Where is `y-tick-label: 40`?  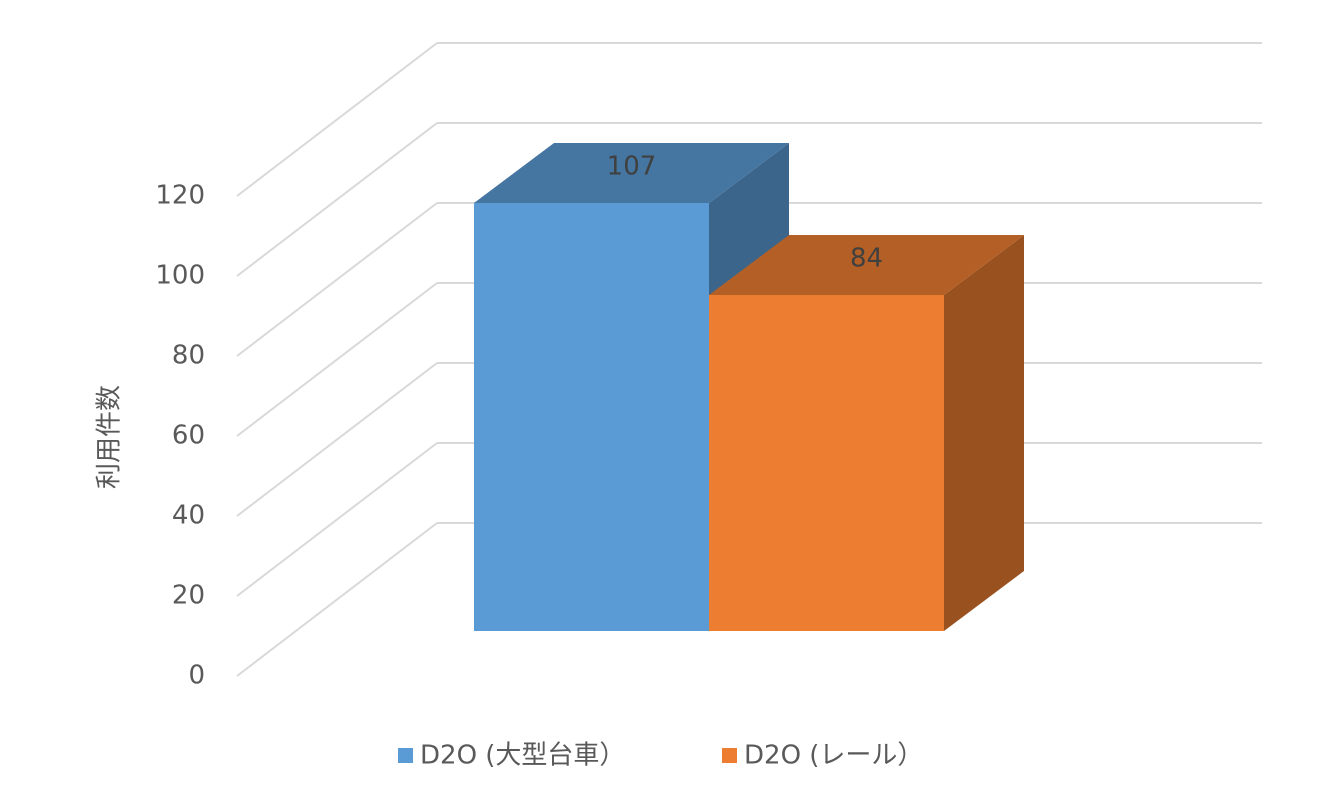
y-tick-label: 40 is located at coordinates (188, 516).